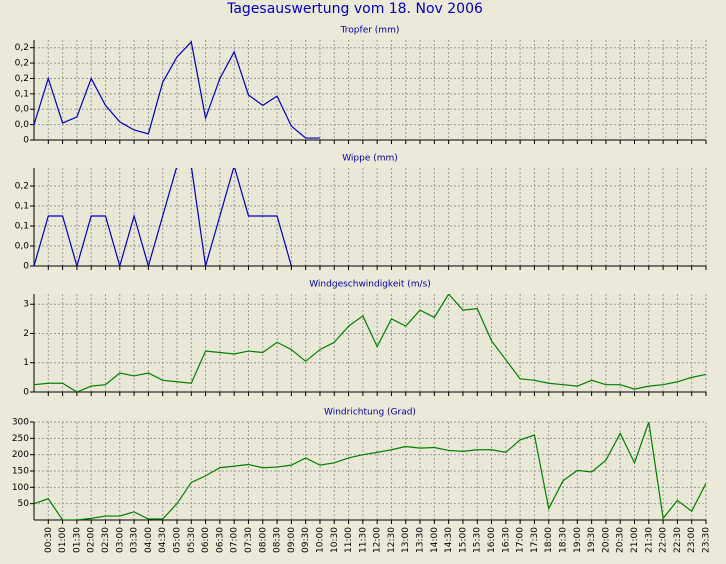  I want to click on x-tick-label: 14:00, so click(435, 540).